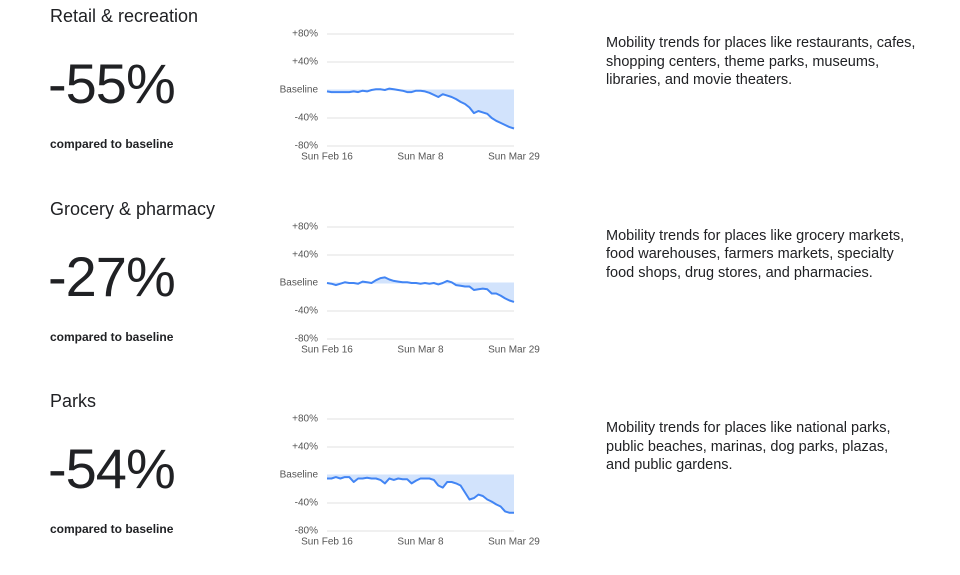  I want to click on headline-value: -54%, so click(112, 468).